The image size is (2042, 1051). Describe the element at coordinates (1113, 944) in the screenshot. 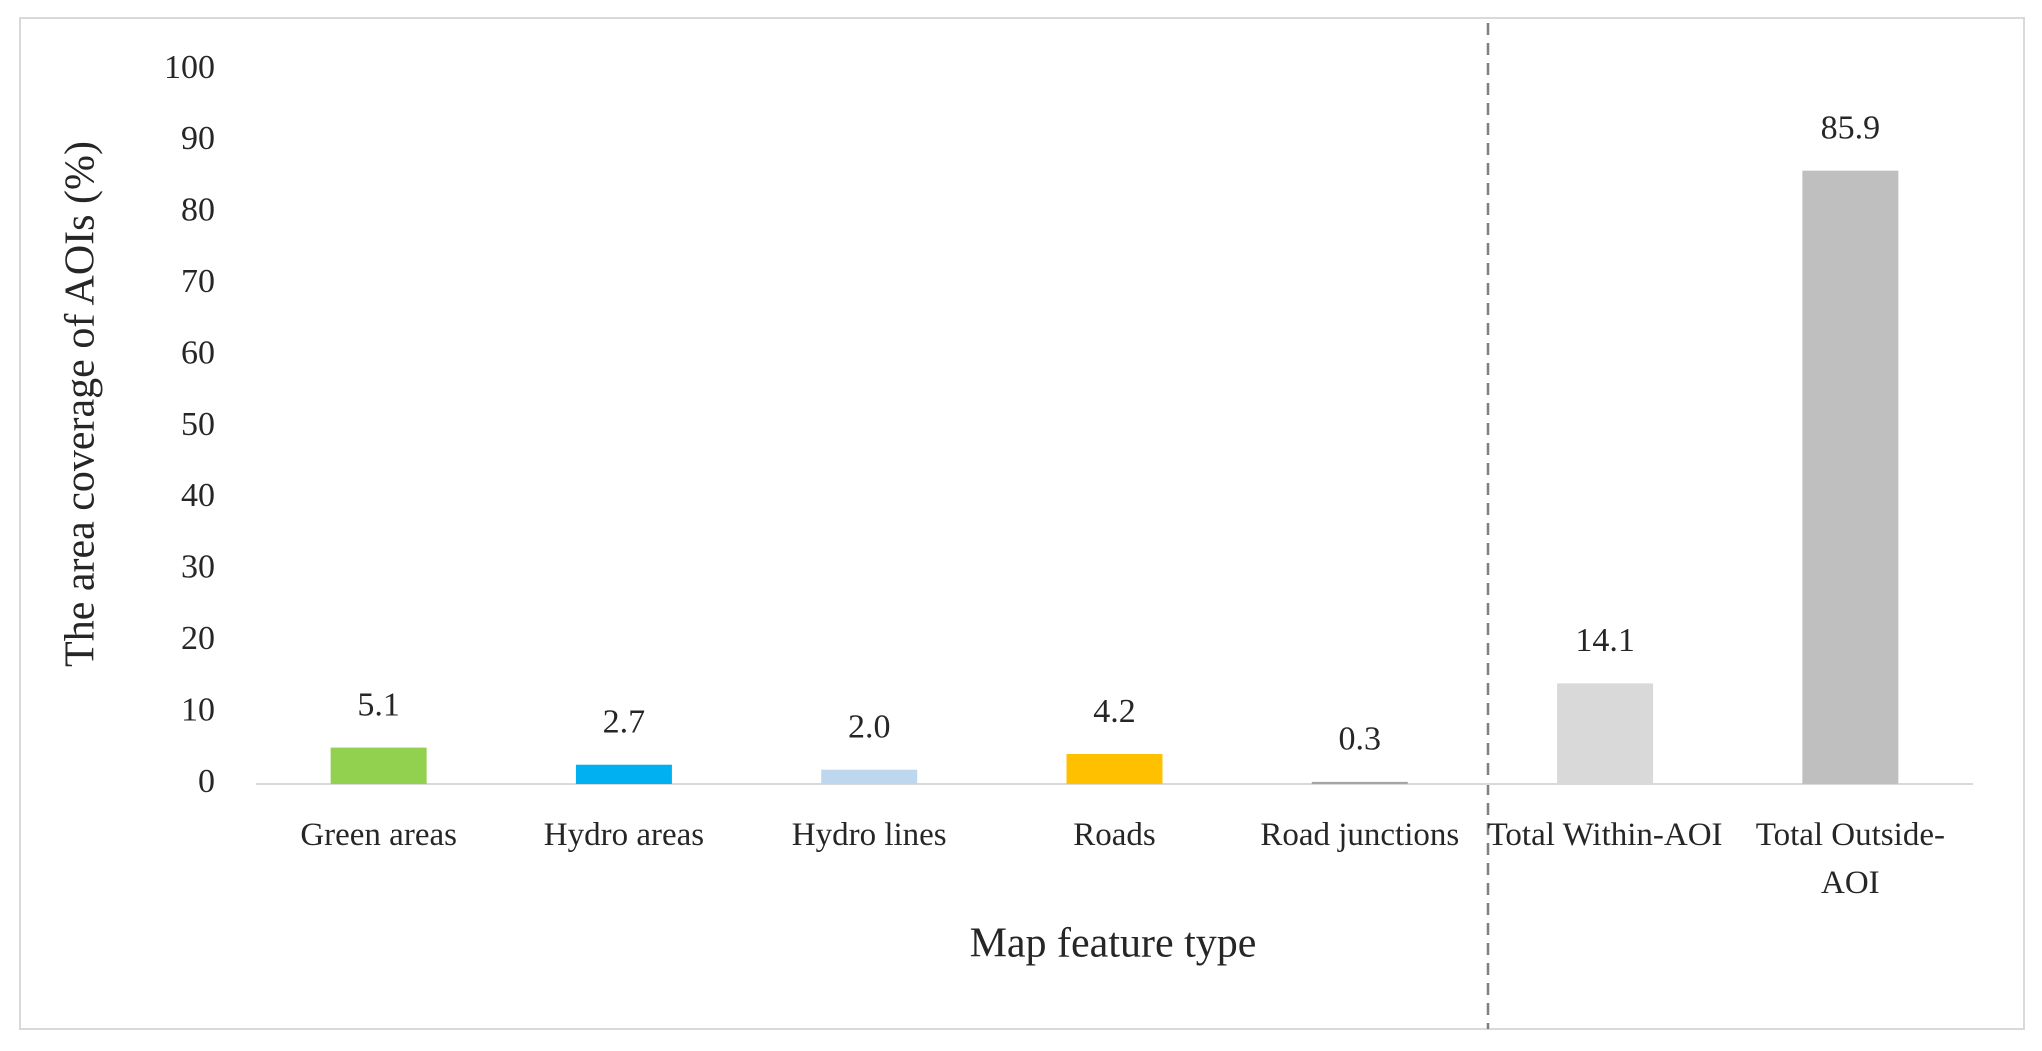

I see `x-axis-title: Map feature type` at that location.